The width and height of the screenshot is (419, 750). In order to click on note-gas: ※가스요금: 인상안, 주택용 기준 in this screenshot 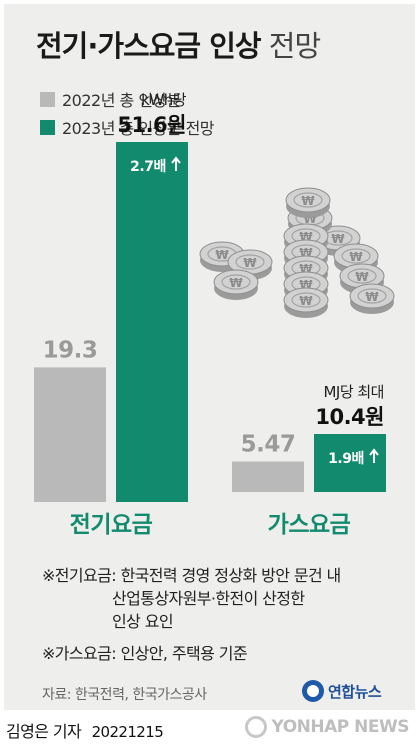, I will do `click(145, 653)`.